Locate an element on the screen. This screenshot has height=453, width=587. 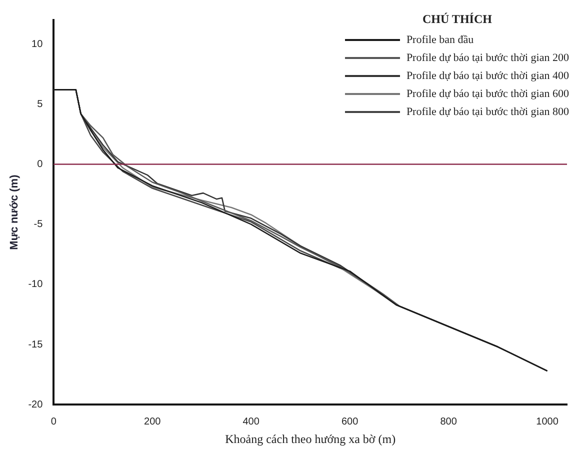
x-tick-label: 800 is located at coordinates (449, 422).